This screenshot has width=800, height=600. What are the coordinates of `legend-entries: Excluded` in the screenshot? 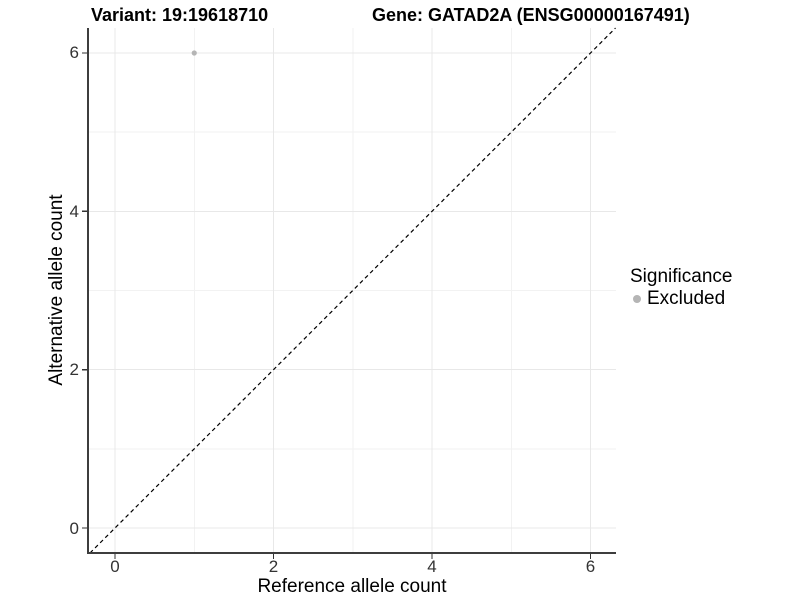 It's located at (680, 299).